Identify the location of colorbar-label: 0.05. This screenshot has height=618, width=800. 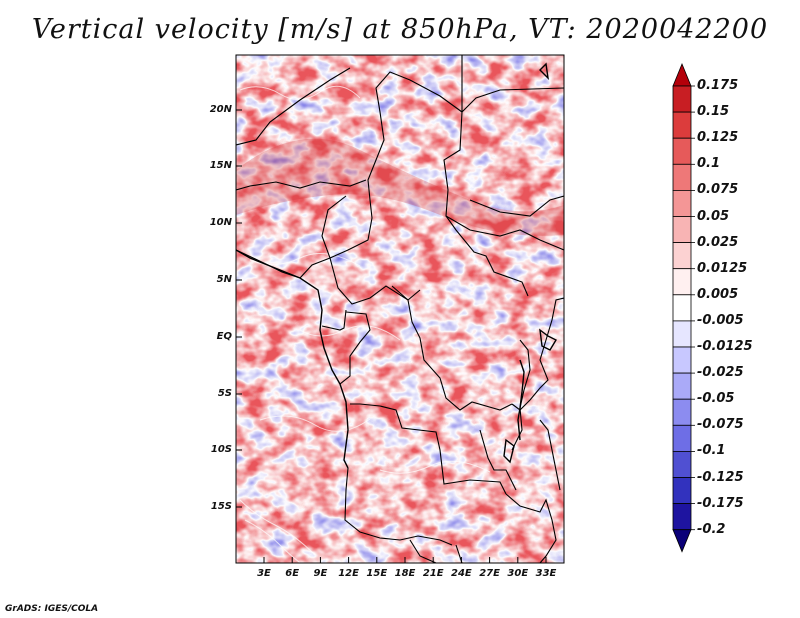
(713, 216).